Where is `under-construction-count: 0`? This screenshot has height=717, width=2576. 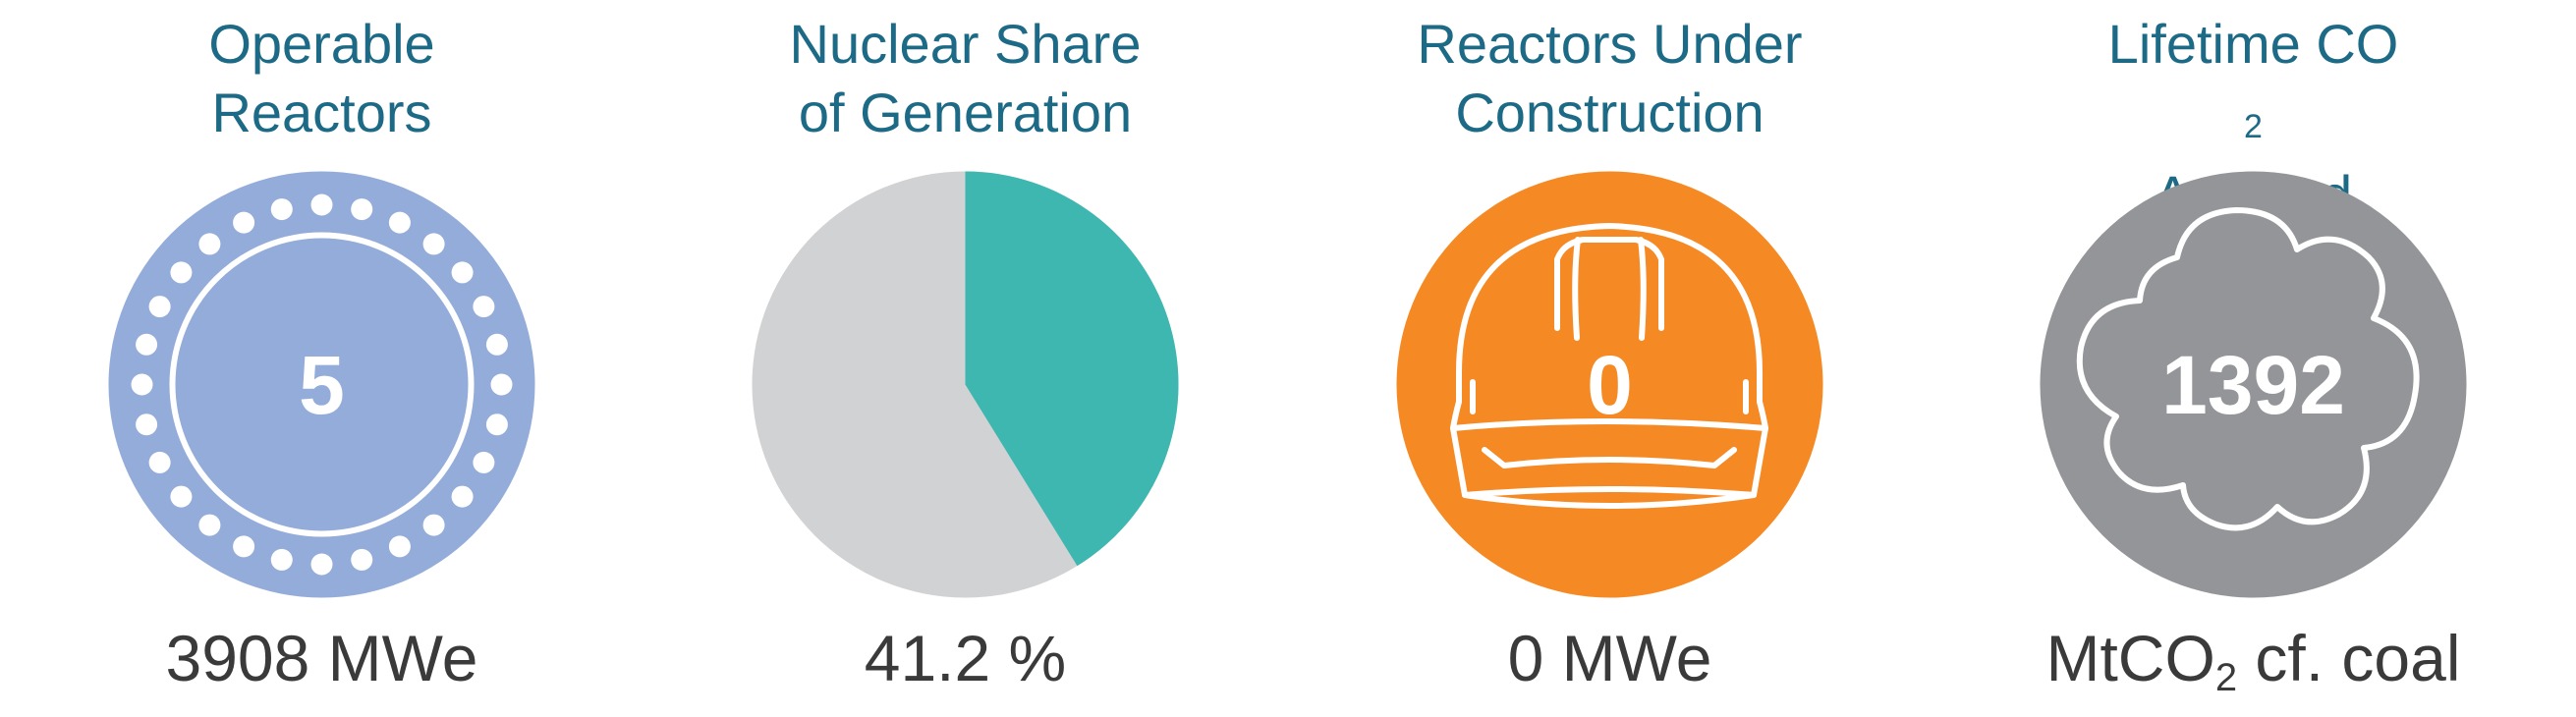 under-construction-count: 0 is located at coordinates (1610, 385).